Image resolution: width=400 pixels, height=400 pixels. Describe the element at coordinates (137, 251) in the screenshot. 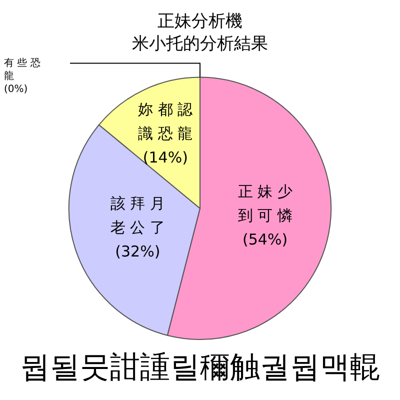

I see `data-label: (32%)` at that location.